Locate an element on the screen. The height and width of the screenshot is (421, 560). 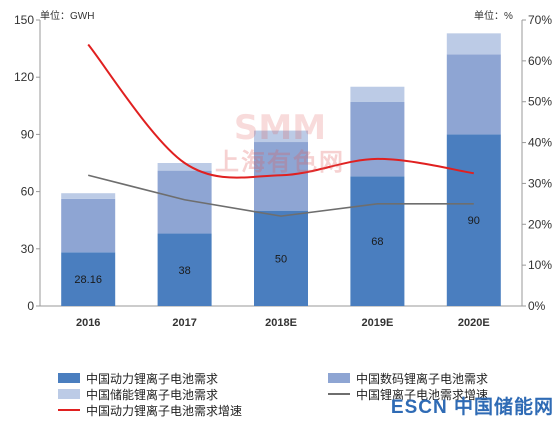
bar-storage-2018E is located at coordinates (281, 136).